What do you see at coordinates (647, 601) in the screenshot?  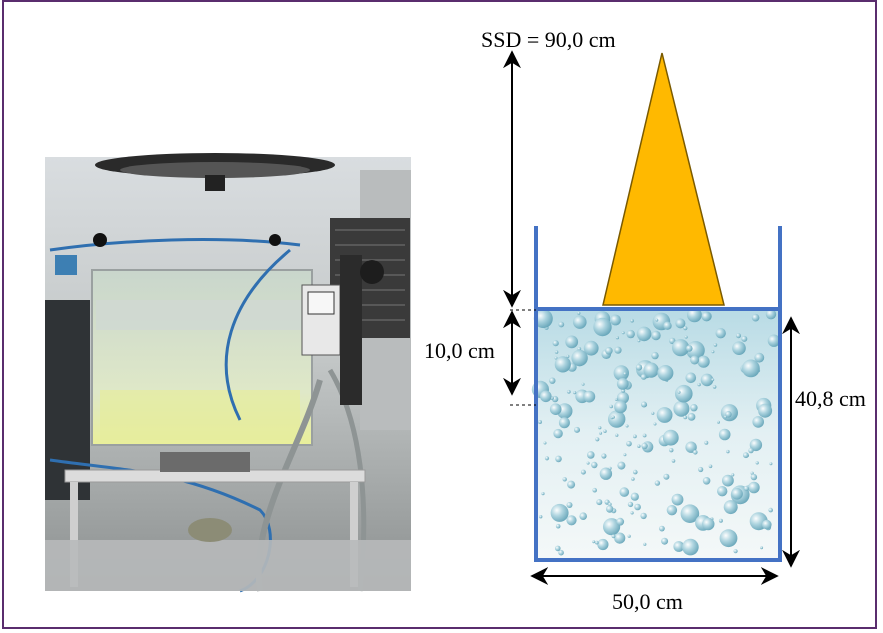 I see `width-label: 50,0 cm` at bounding box center [647, 601].